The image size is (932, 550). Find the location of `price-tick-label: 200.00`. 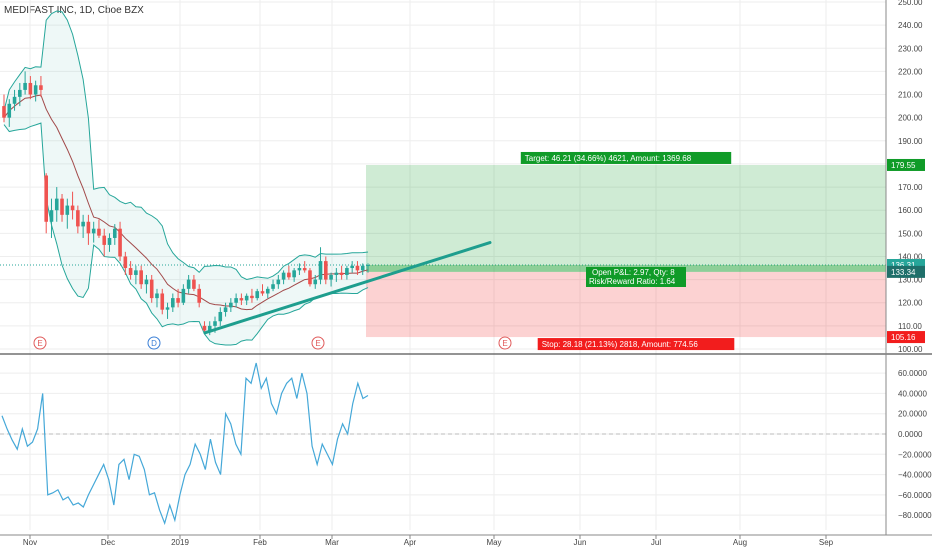

price-tick-label: 200.00 is located at coordinates (910, 118).